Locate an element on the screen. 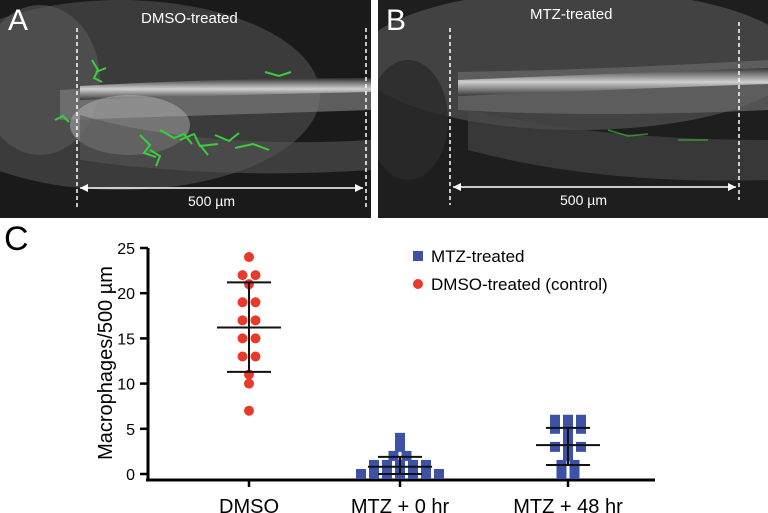 The image size is (768, 513). y-axis-label: Macrophages/500 µm is located at coordinates (106, 363).